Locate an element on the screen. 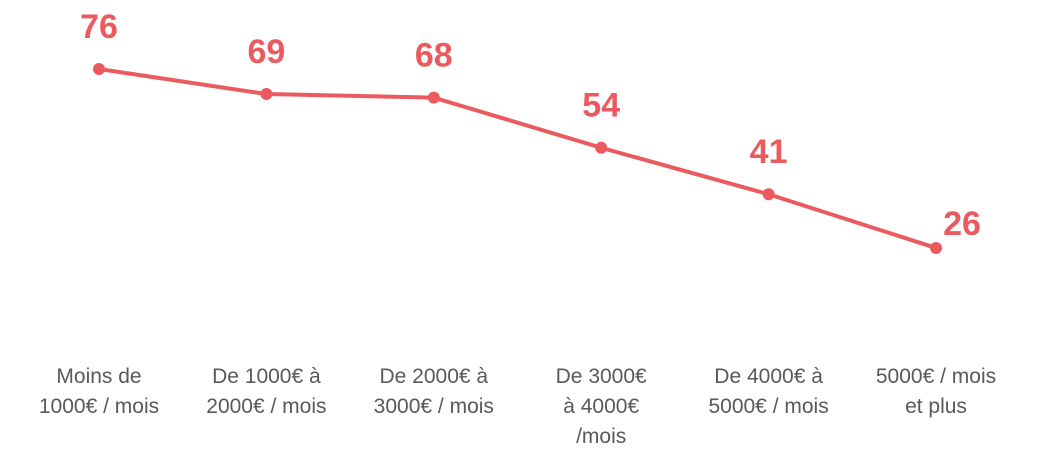 The height and width of the screenshot is (451, 1051). data-label: 68 is located at coordinates (434, 56).